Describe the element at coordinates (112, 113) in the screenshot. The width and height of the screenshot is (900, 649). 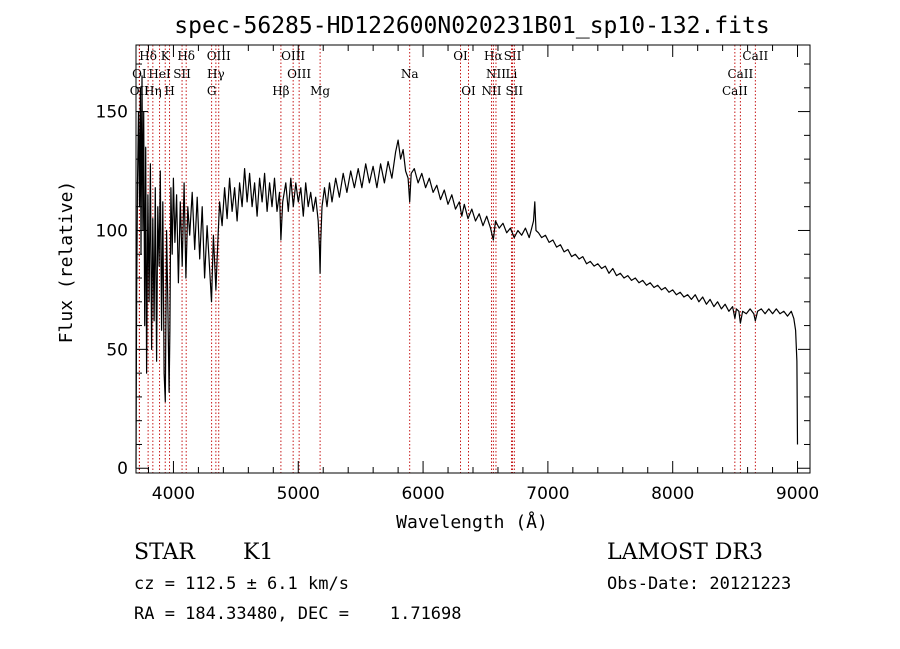
I see `y-tick-label: 150` at that location.